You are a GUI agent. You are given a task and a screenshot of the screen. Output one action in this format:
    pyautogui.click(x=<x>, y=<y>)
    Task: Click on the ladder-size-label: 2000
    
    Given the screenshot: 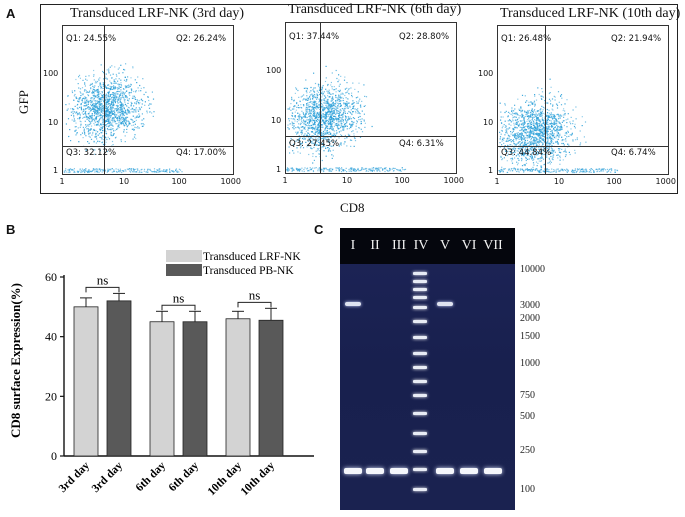 What is the action you would take?
    pyautogui.click(x=530, y=318)
    